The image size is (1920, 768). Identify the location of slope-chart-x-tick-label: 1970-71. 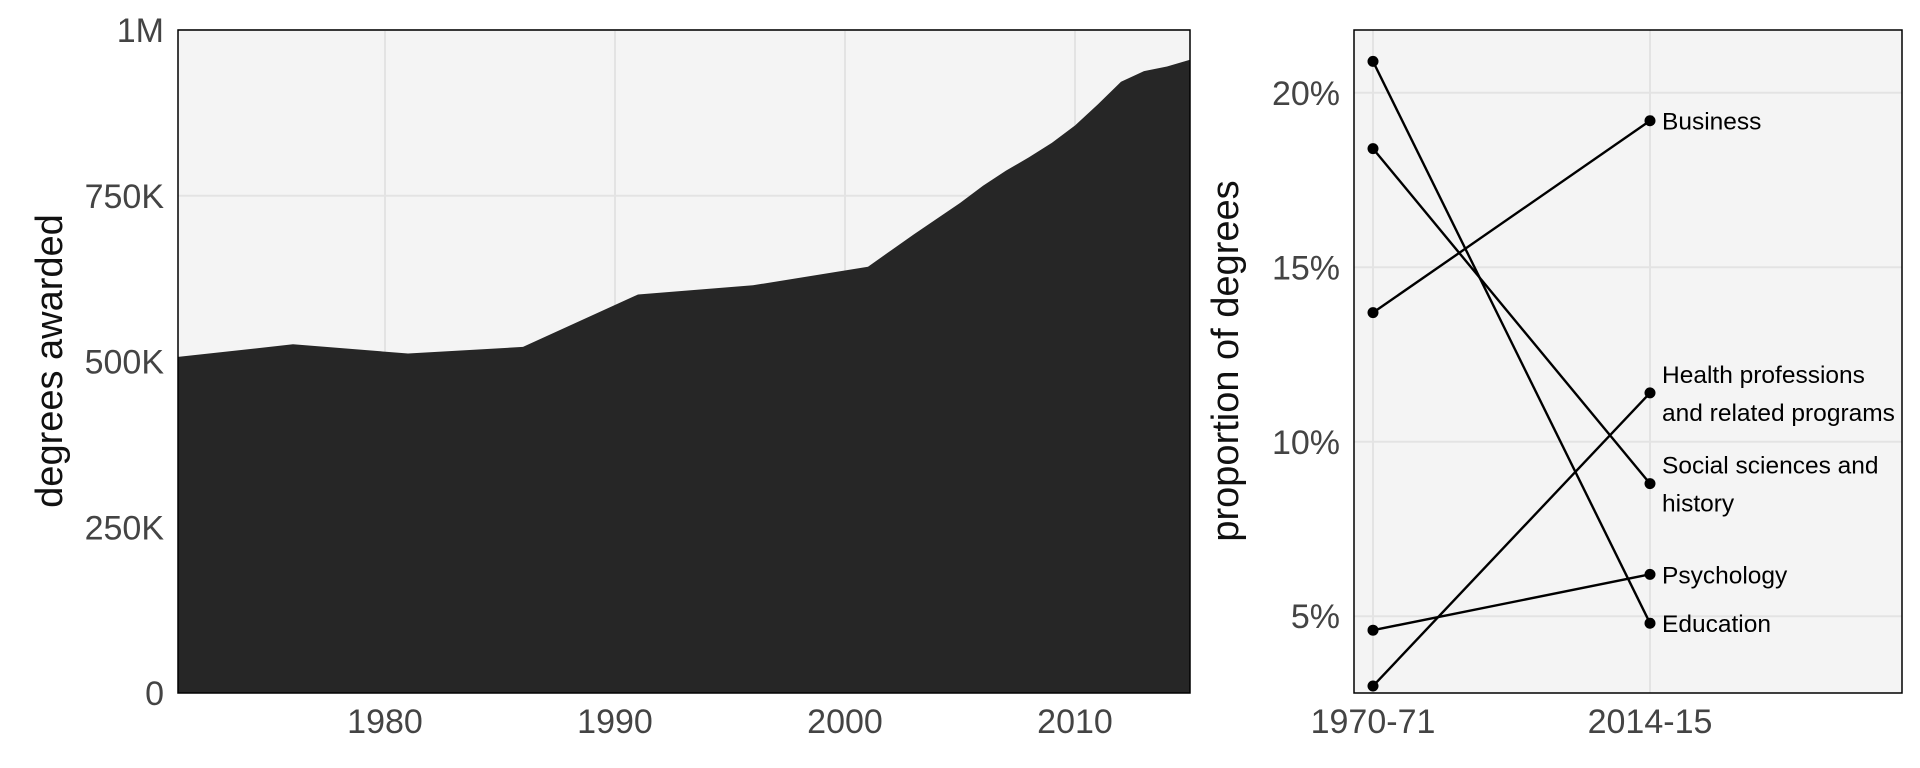
(1373, 722).